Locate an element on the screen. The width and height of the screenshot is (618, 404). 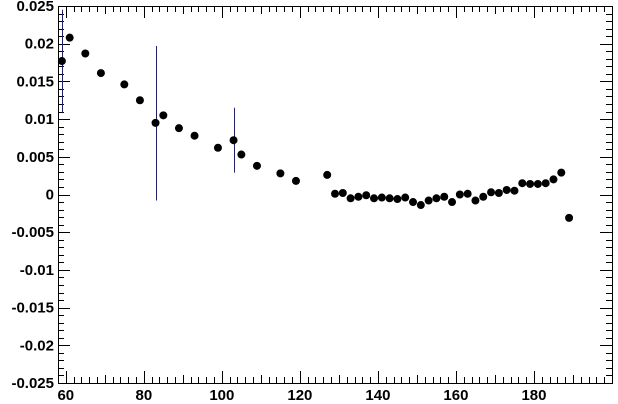
y-tick-label: 0.01 is located at coordinates (39, 119).